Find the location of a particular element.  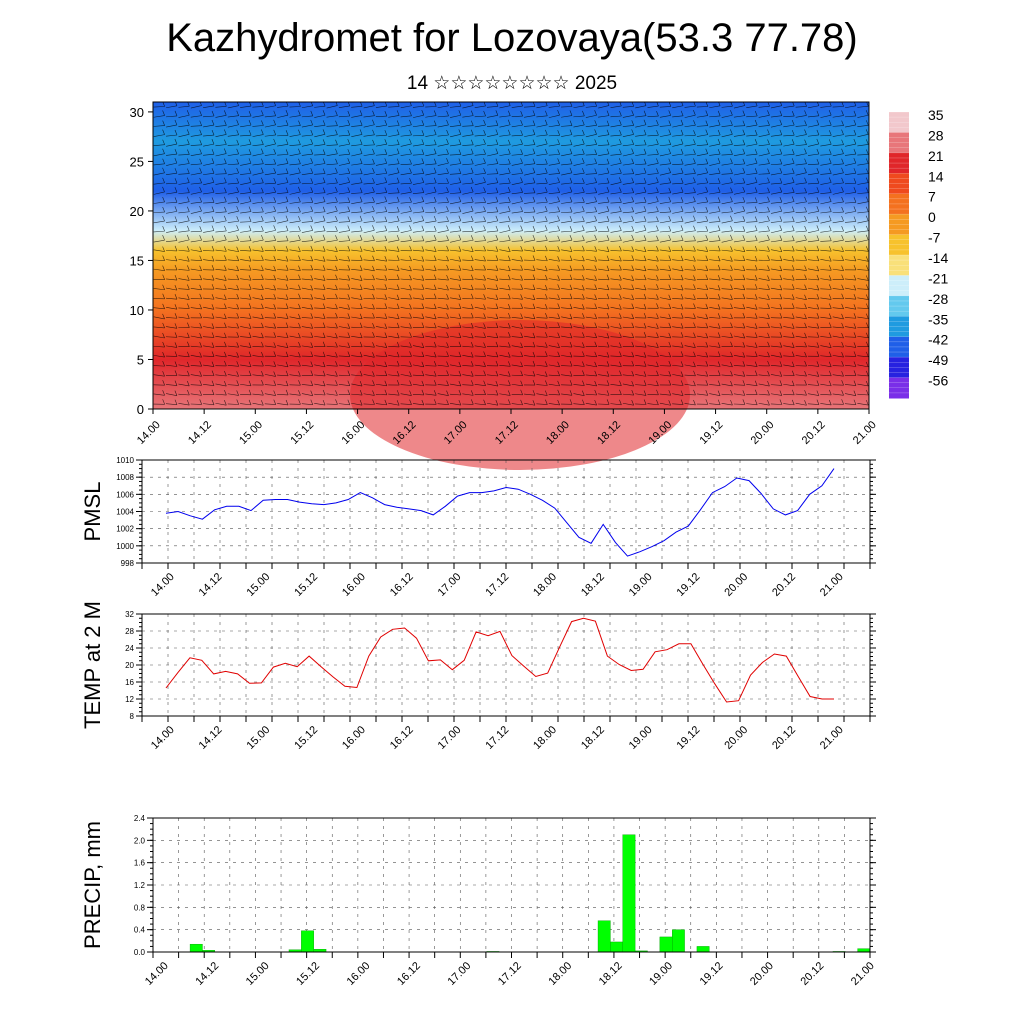

x-tick-label: 16.12 is located at coordinates (402, 738).